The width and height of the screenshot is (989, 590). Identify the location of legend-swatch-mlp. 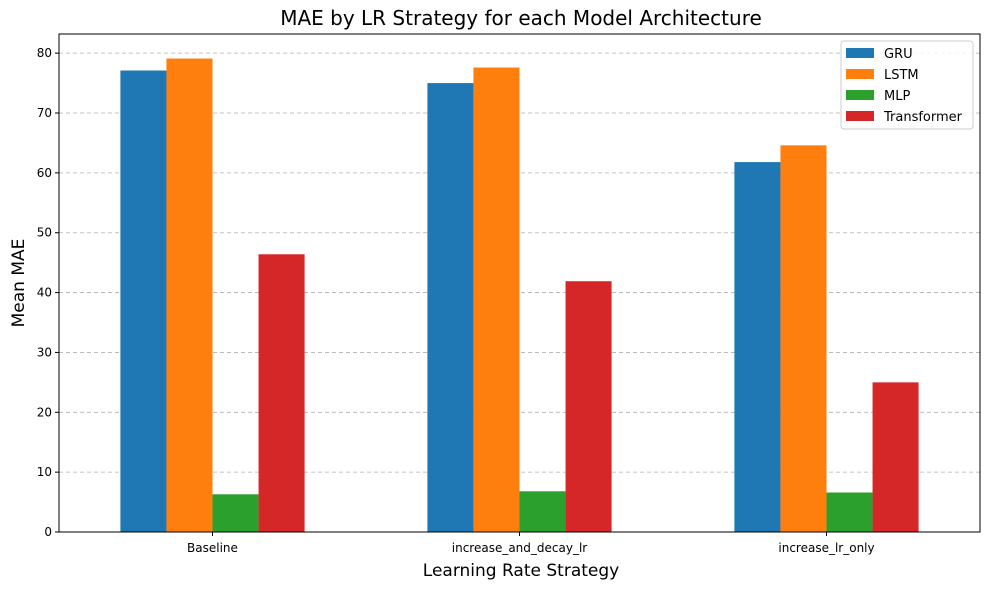
(860, 95).